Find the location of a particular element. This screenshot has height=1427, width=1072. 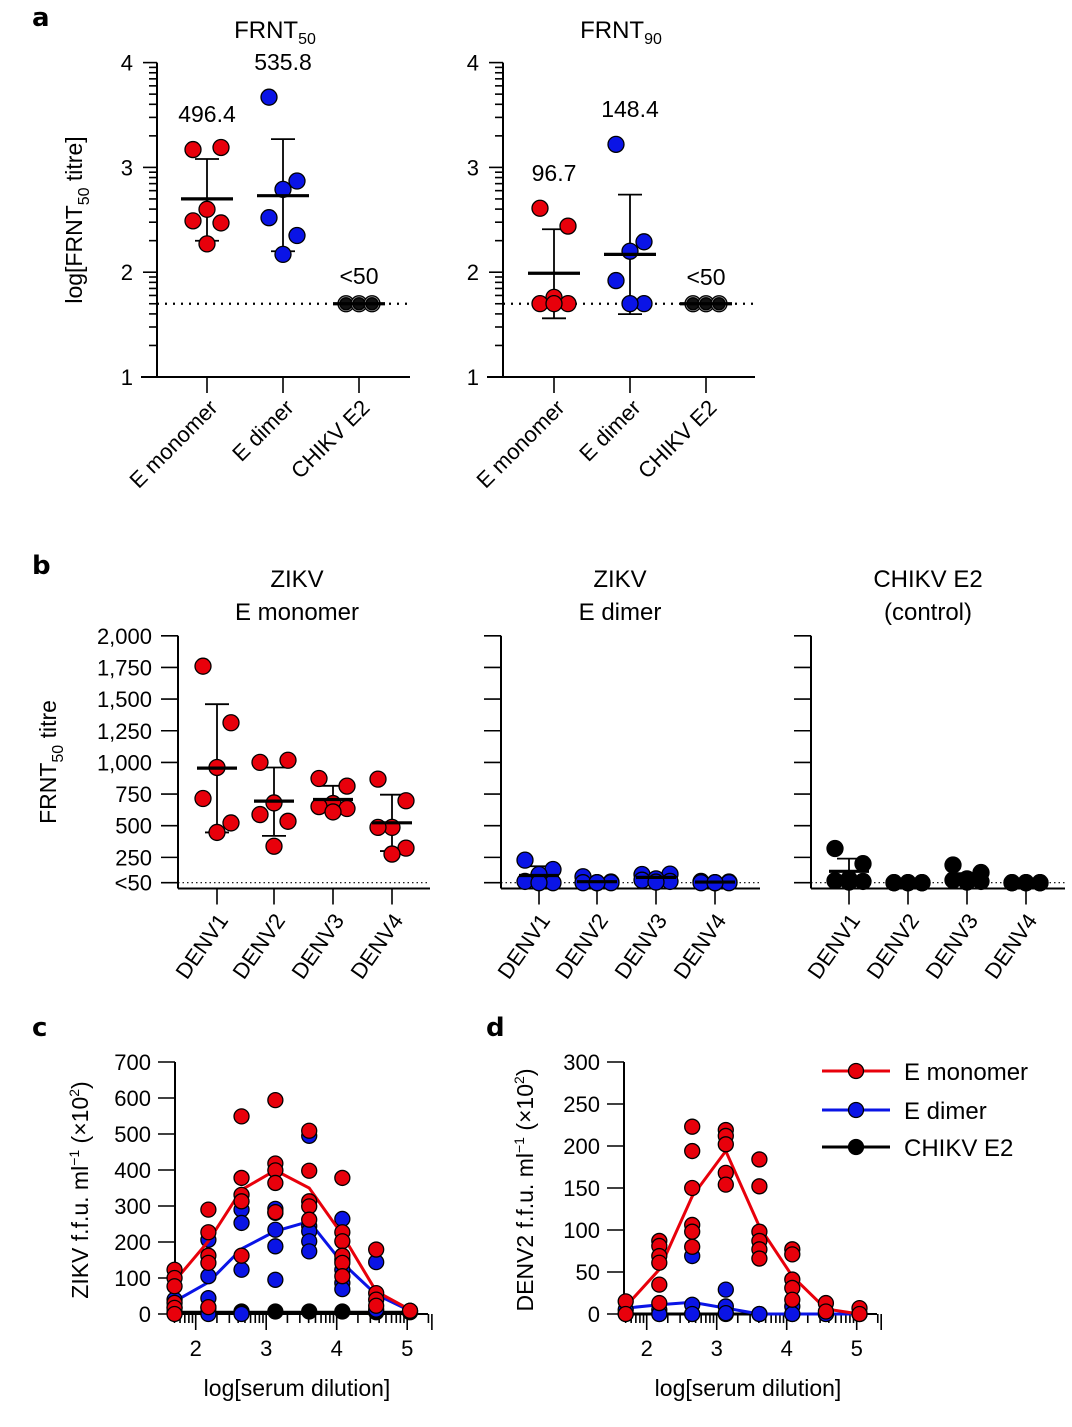

y-tick-label: 600 is located at coordinates (132, 1098).